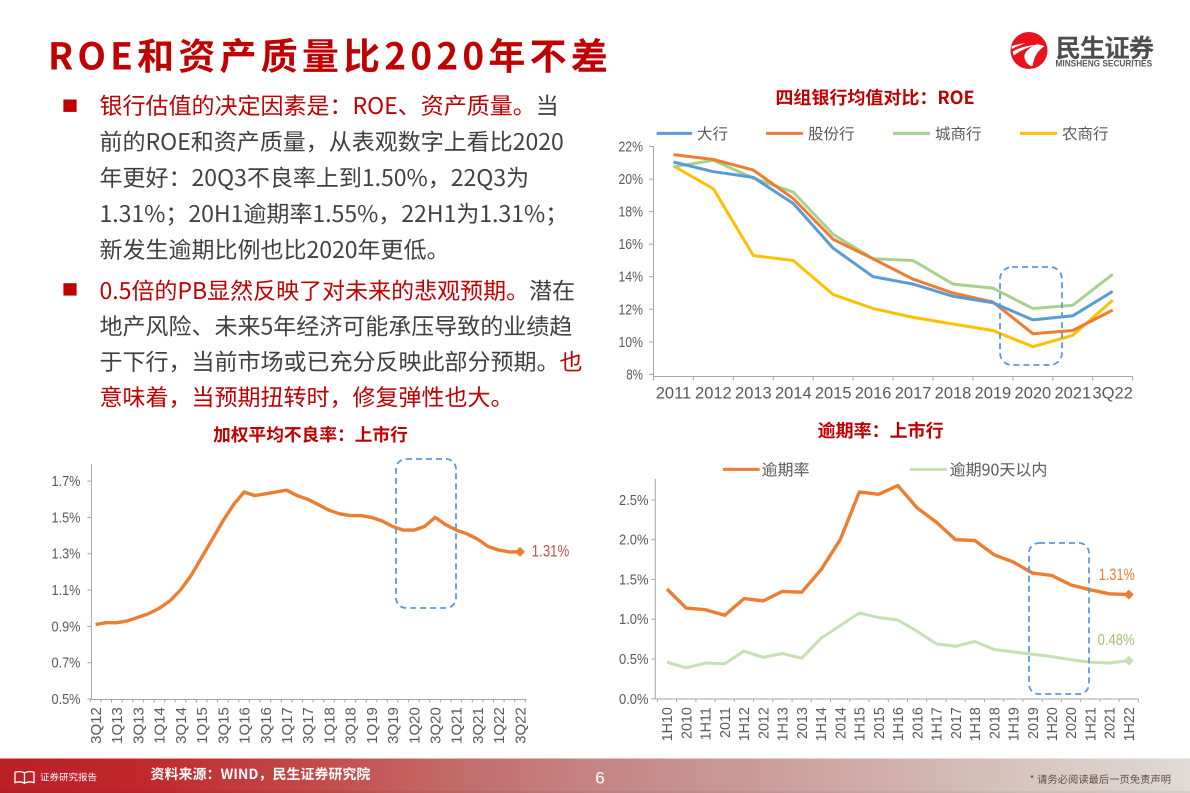  What do you see at coordinates (1130, 724) in the screenshot?
I see `svg-text: 1H22` at bounding box center [1130, 724].